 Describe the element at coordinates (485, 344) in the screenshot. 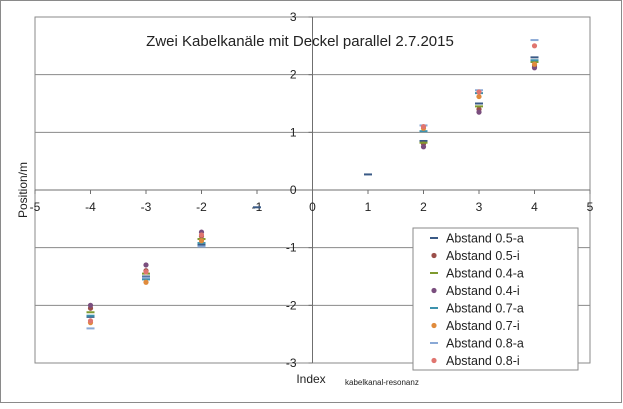

I see `legend-label: Abstand 0.8-a` at that location.